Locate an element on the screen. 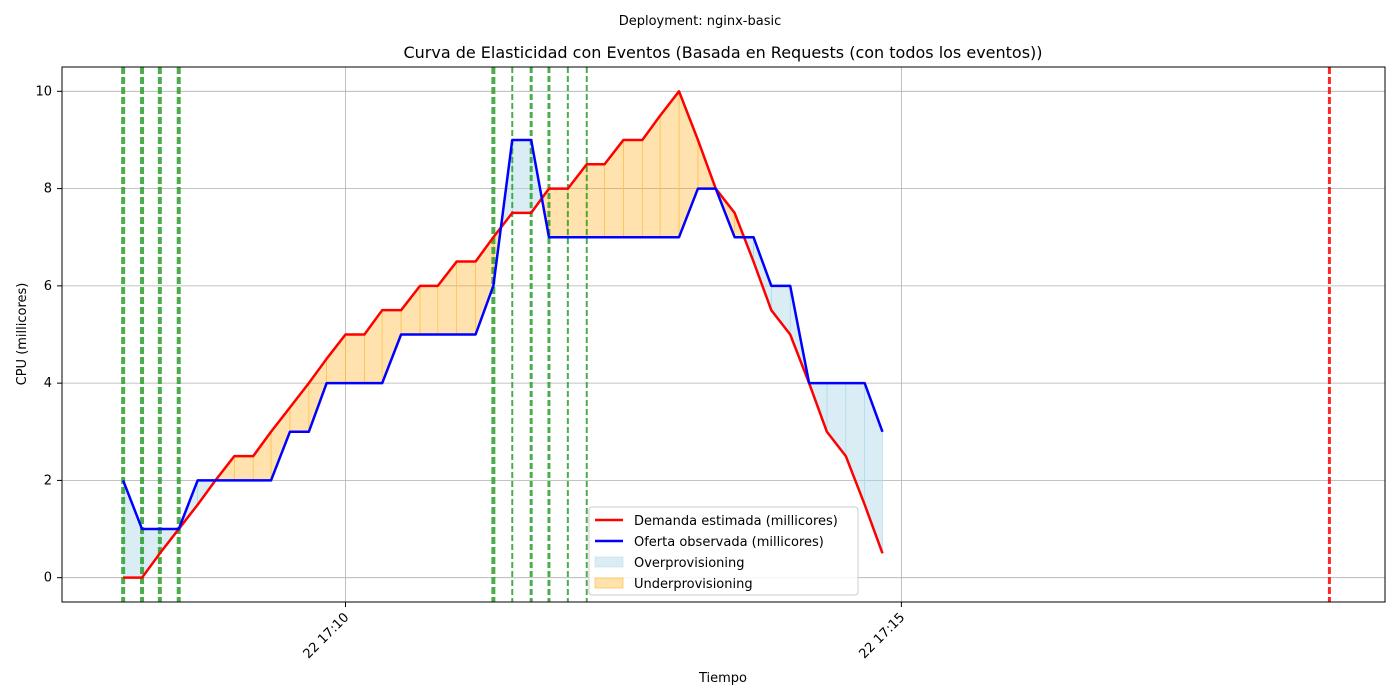  legend-label: Demanda estimada (millicores) is located at coordinates (736, 521).